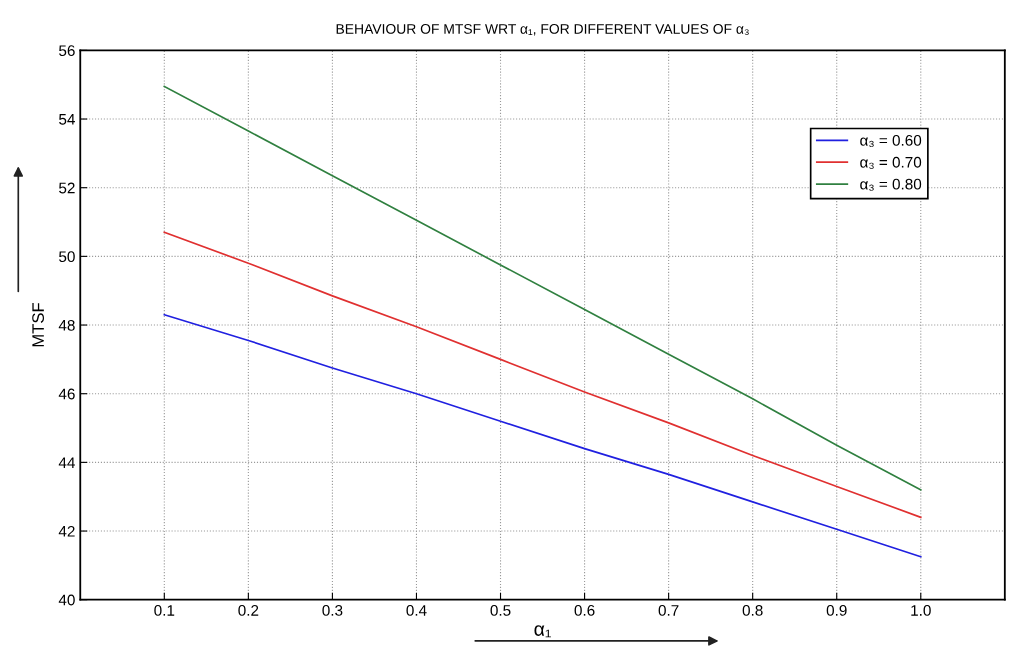  What do you see at coordinates (921, 610) in the screenshot?
I see `x-tick-label: 1.0` at bounding box center [921, 610].